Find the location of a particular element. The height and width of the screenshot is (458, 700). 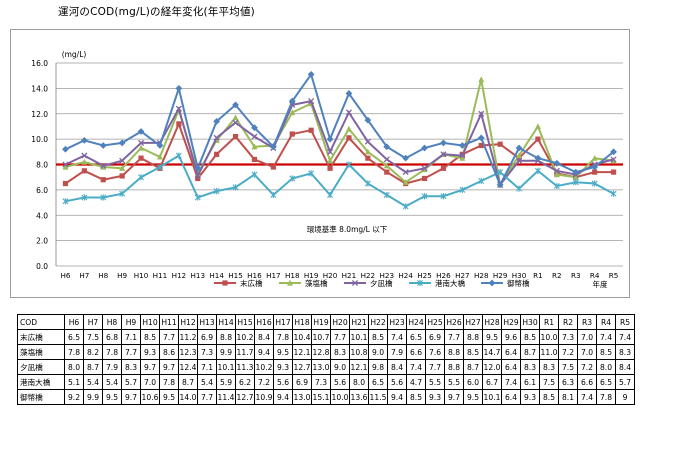

table-cell: 8.8 is located at coordinates (454, 367).